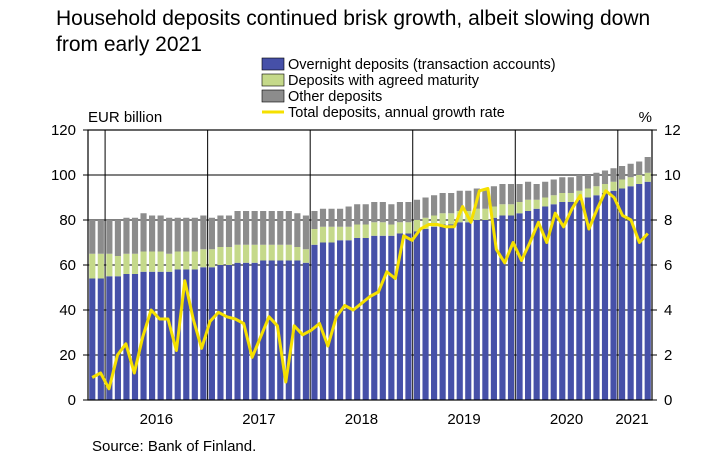 The image size is (720, 470). Describe the element at coordinates (668, 310) in the screenshot. I see `y-right-tick-label: 4` at that location.